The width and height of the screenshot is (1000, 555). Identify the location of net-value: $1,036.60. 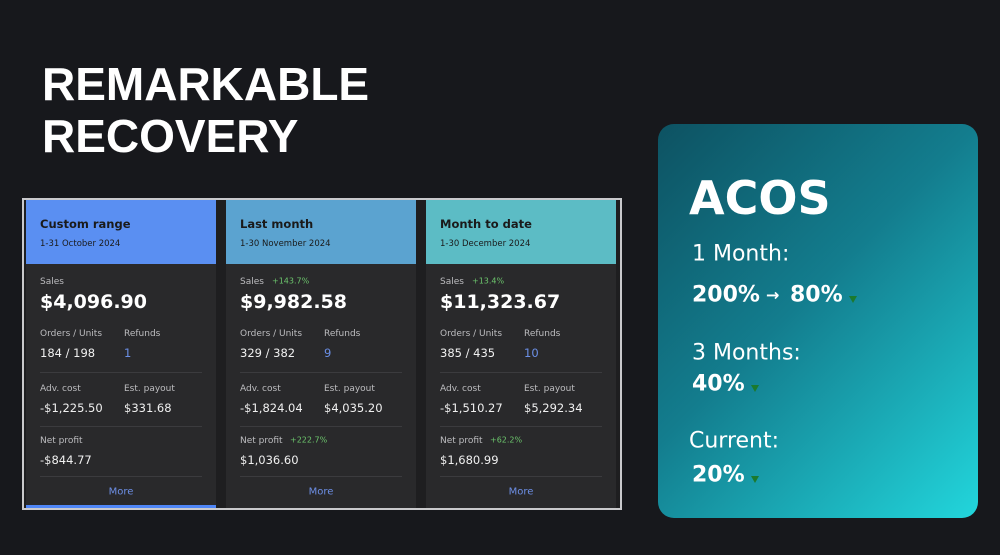
(269, 460).